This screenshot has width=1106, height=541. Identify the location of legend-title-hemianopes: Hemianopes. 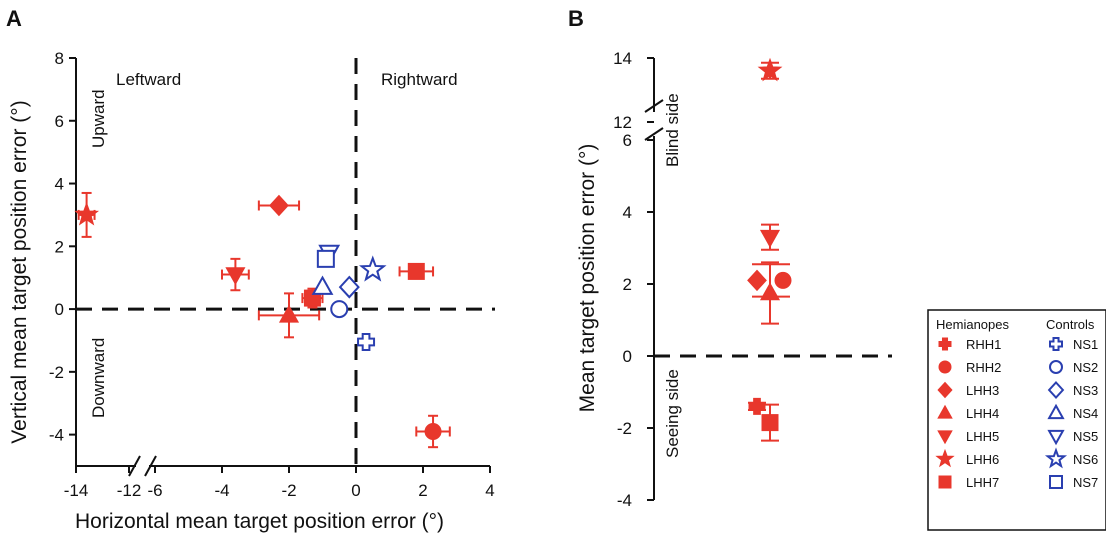
(972, 324).